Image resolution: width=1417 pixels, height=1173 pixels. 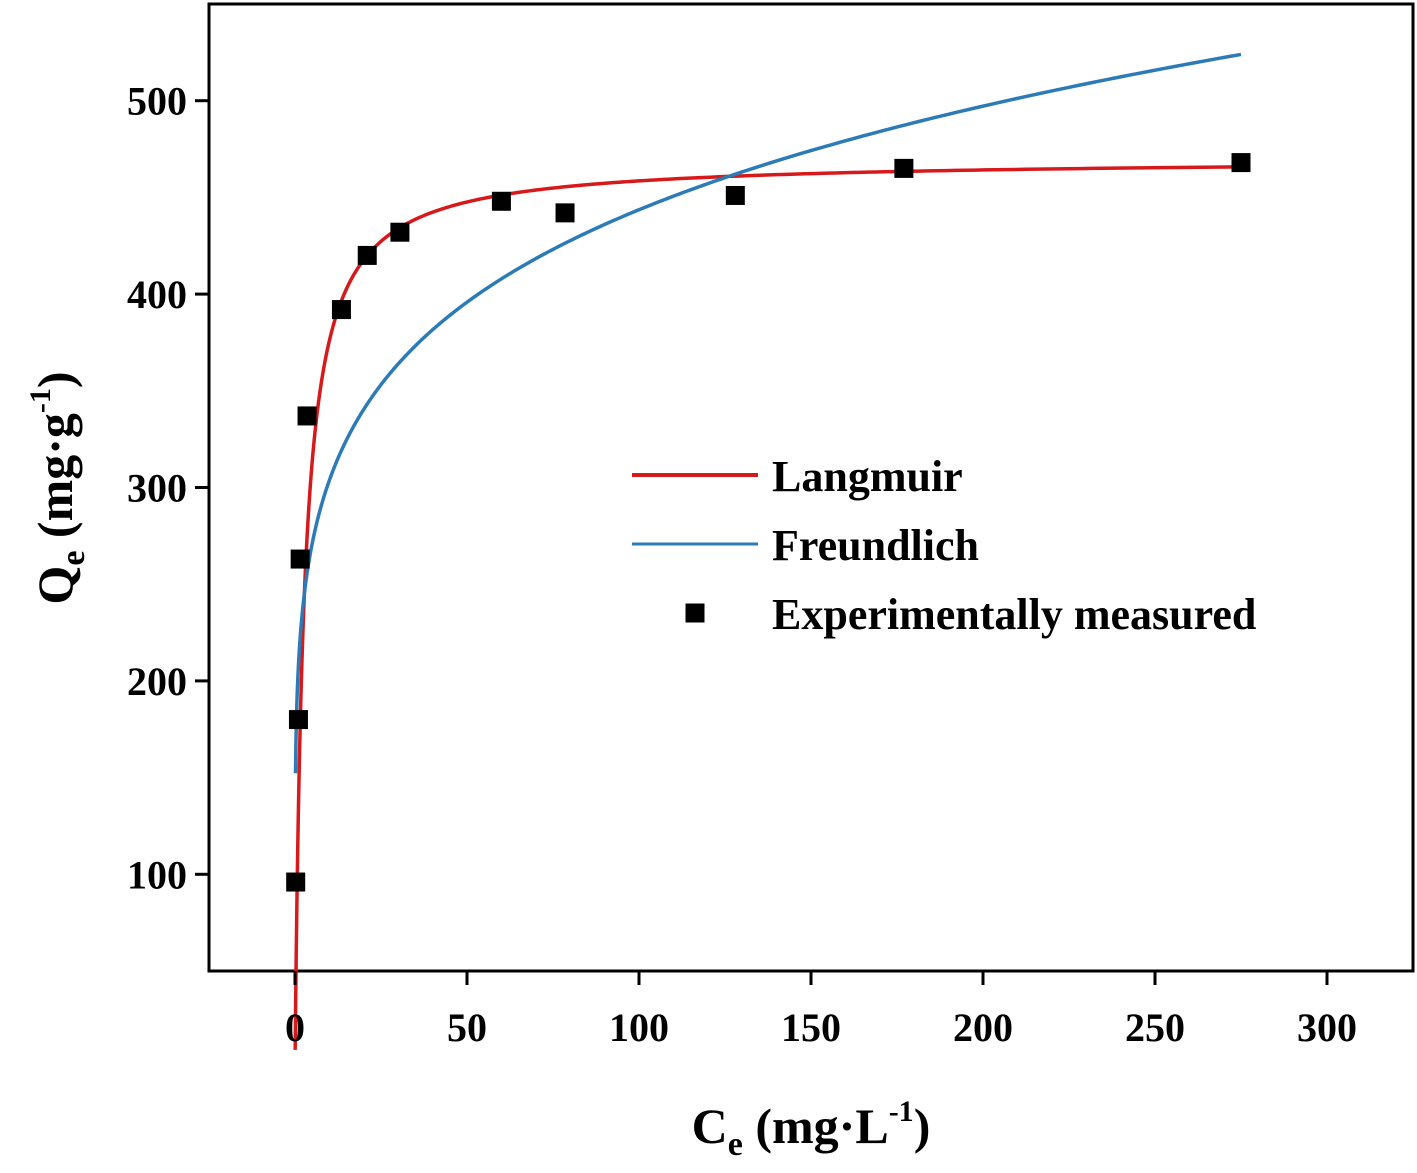 What do you see at coordinates (157, 101) in the screenshot?
I see `y-tick-label: 500` at bounding box center [157, 101].